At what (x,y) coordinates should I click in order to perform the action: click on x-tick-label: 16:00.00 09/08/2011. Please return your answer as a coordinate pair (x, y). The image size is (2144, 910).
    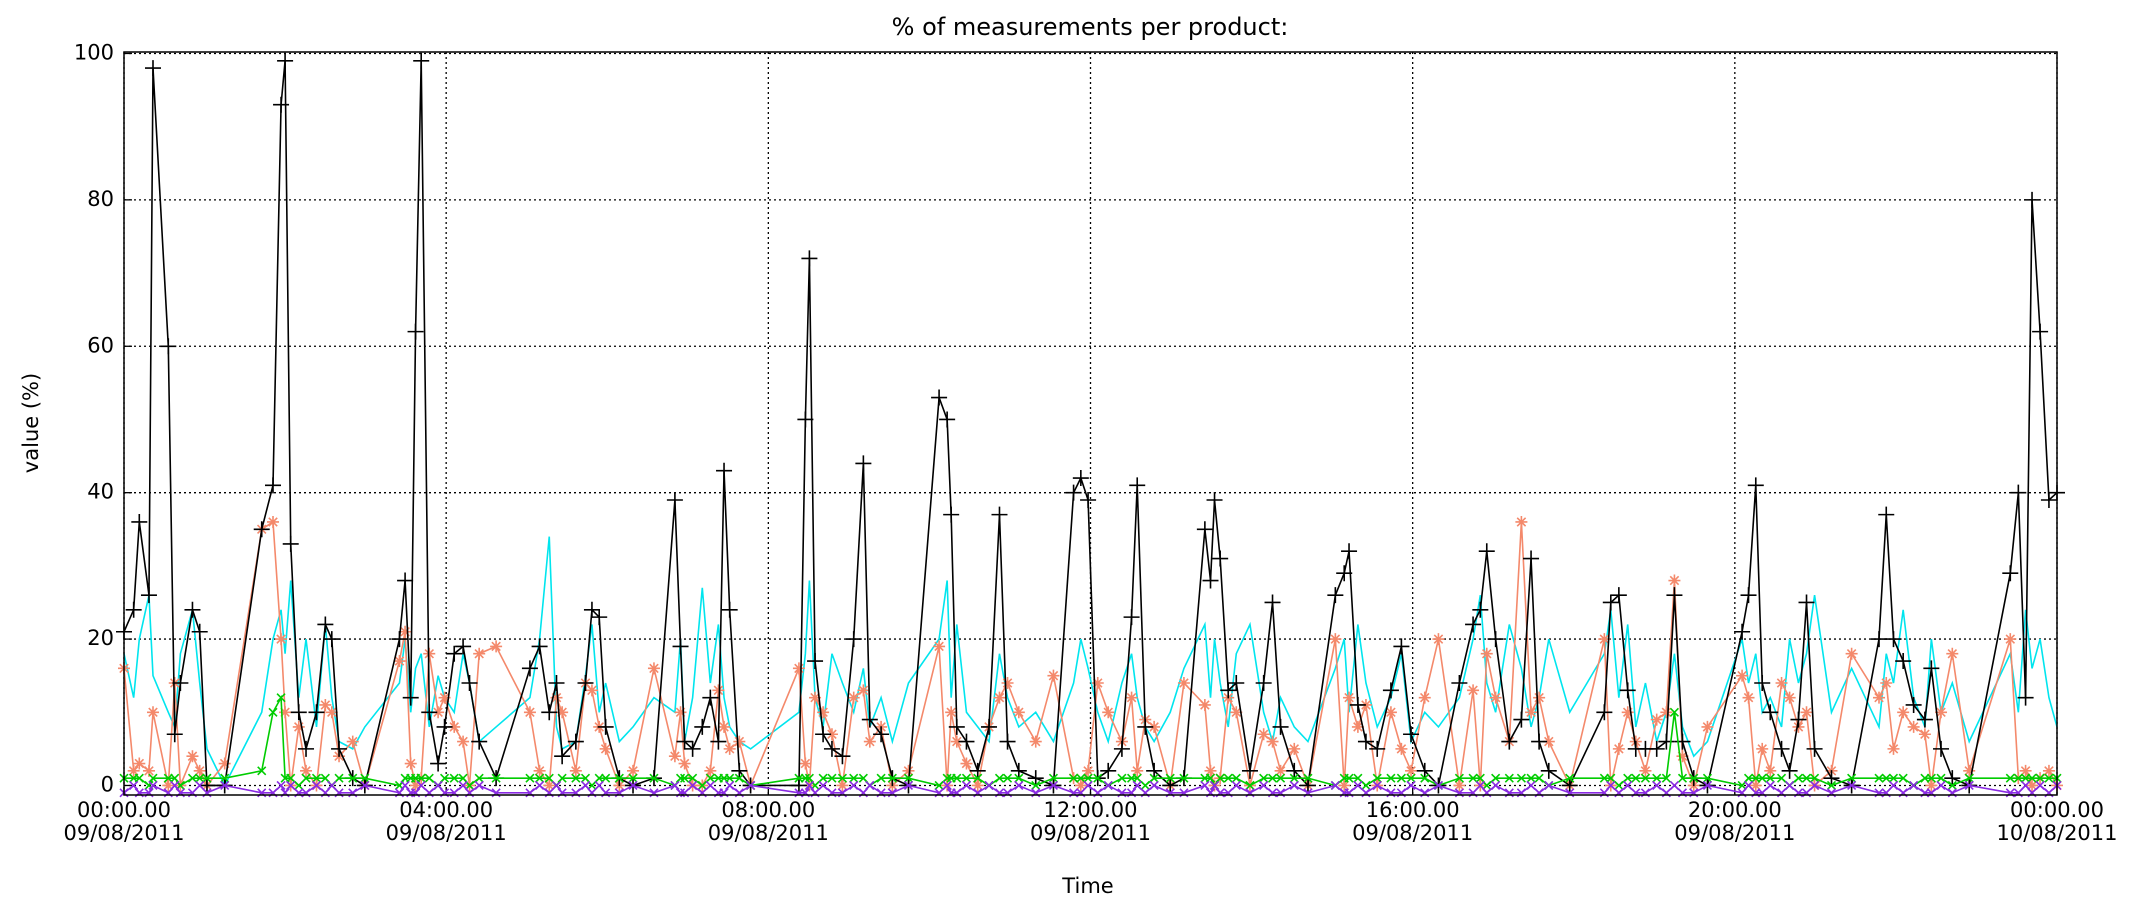
    Looking at the image, I should click on (1412, 821).